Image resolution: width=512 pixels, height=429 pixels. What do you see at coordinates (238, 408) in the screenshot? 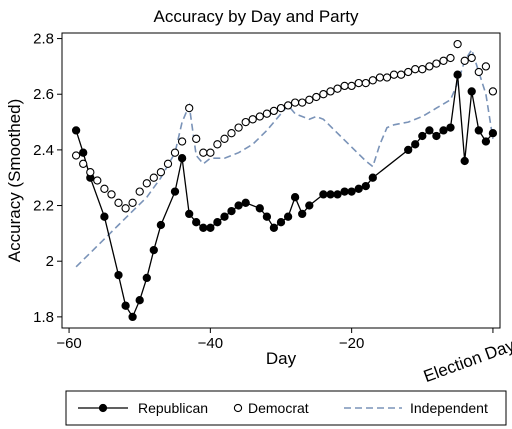
I see `legend-marker-democrat` at bounding box center [238, 408].